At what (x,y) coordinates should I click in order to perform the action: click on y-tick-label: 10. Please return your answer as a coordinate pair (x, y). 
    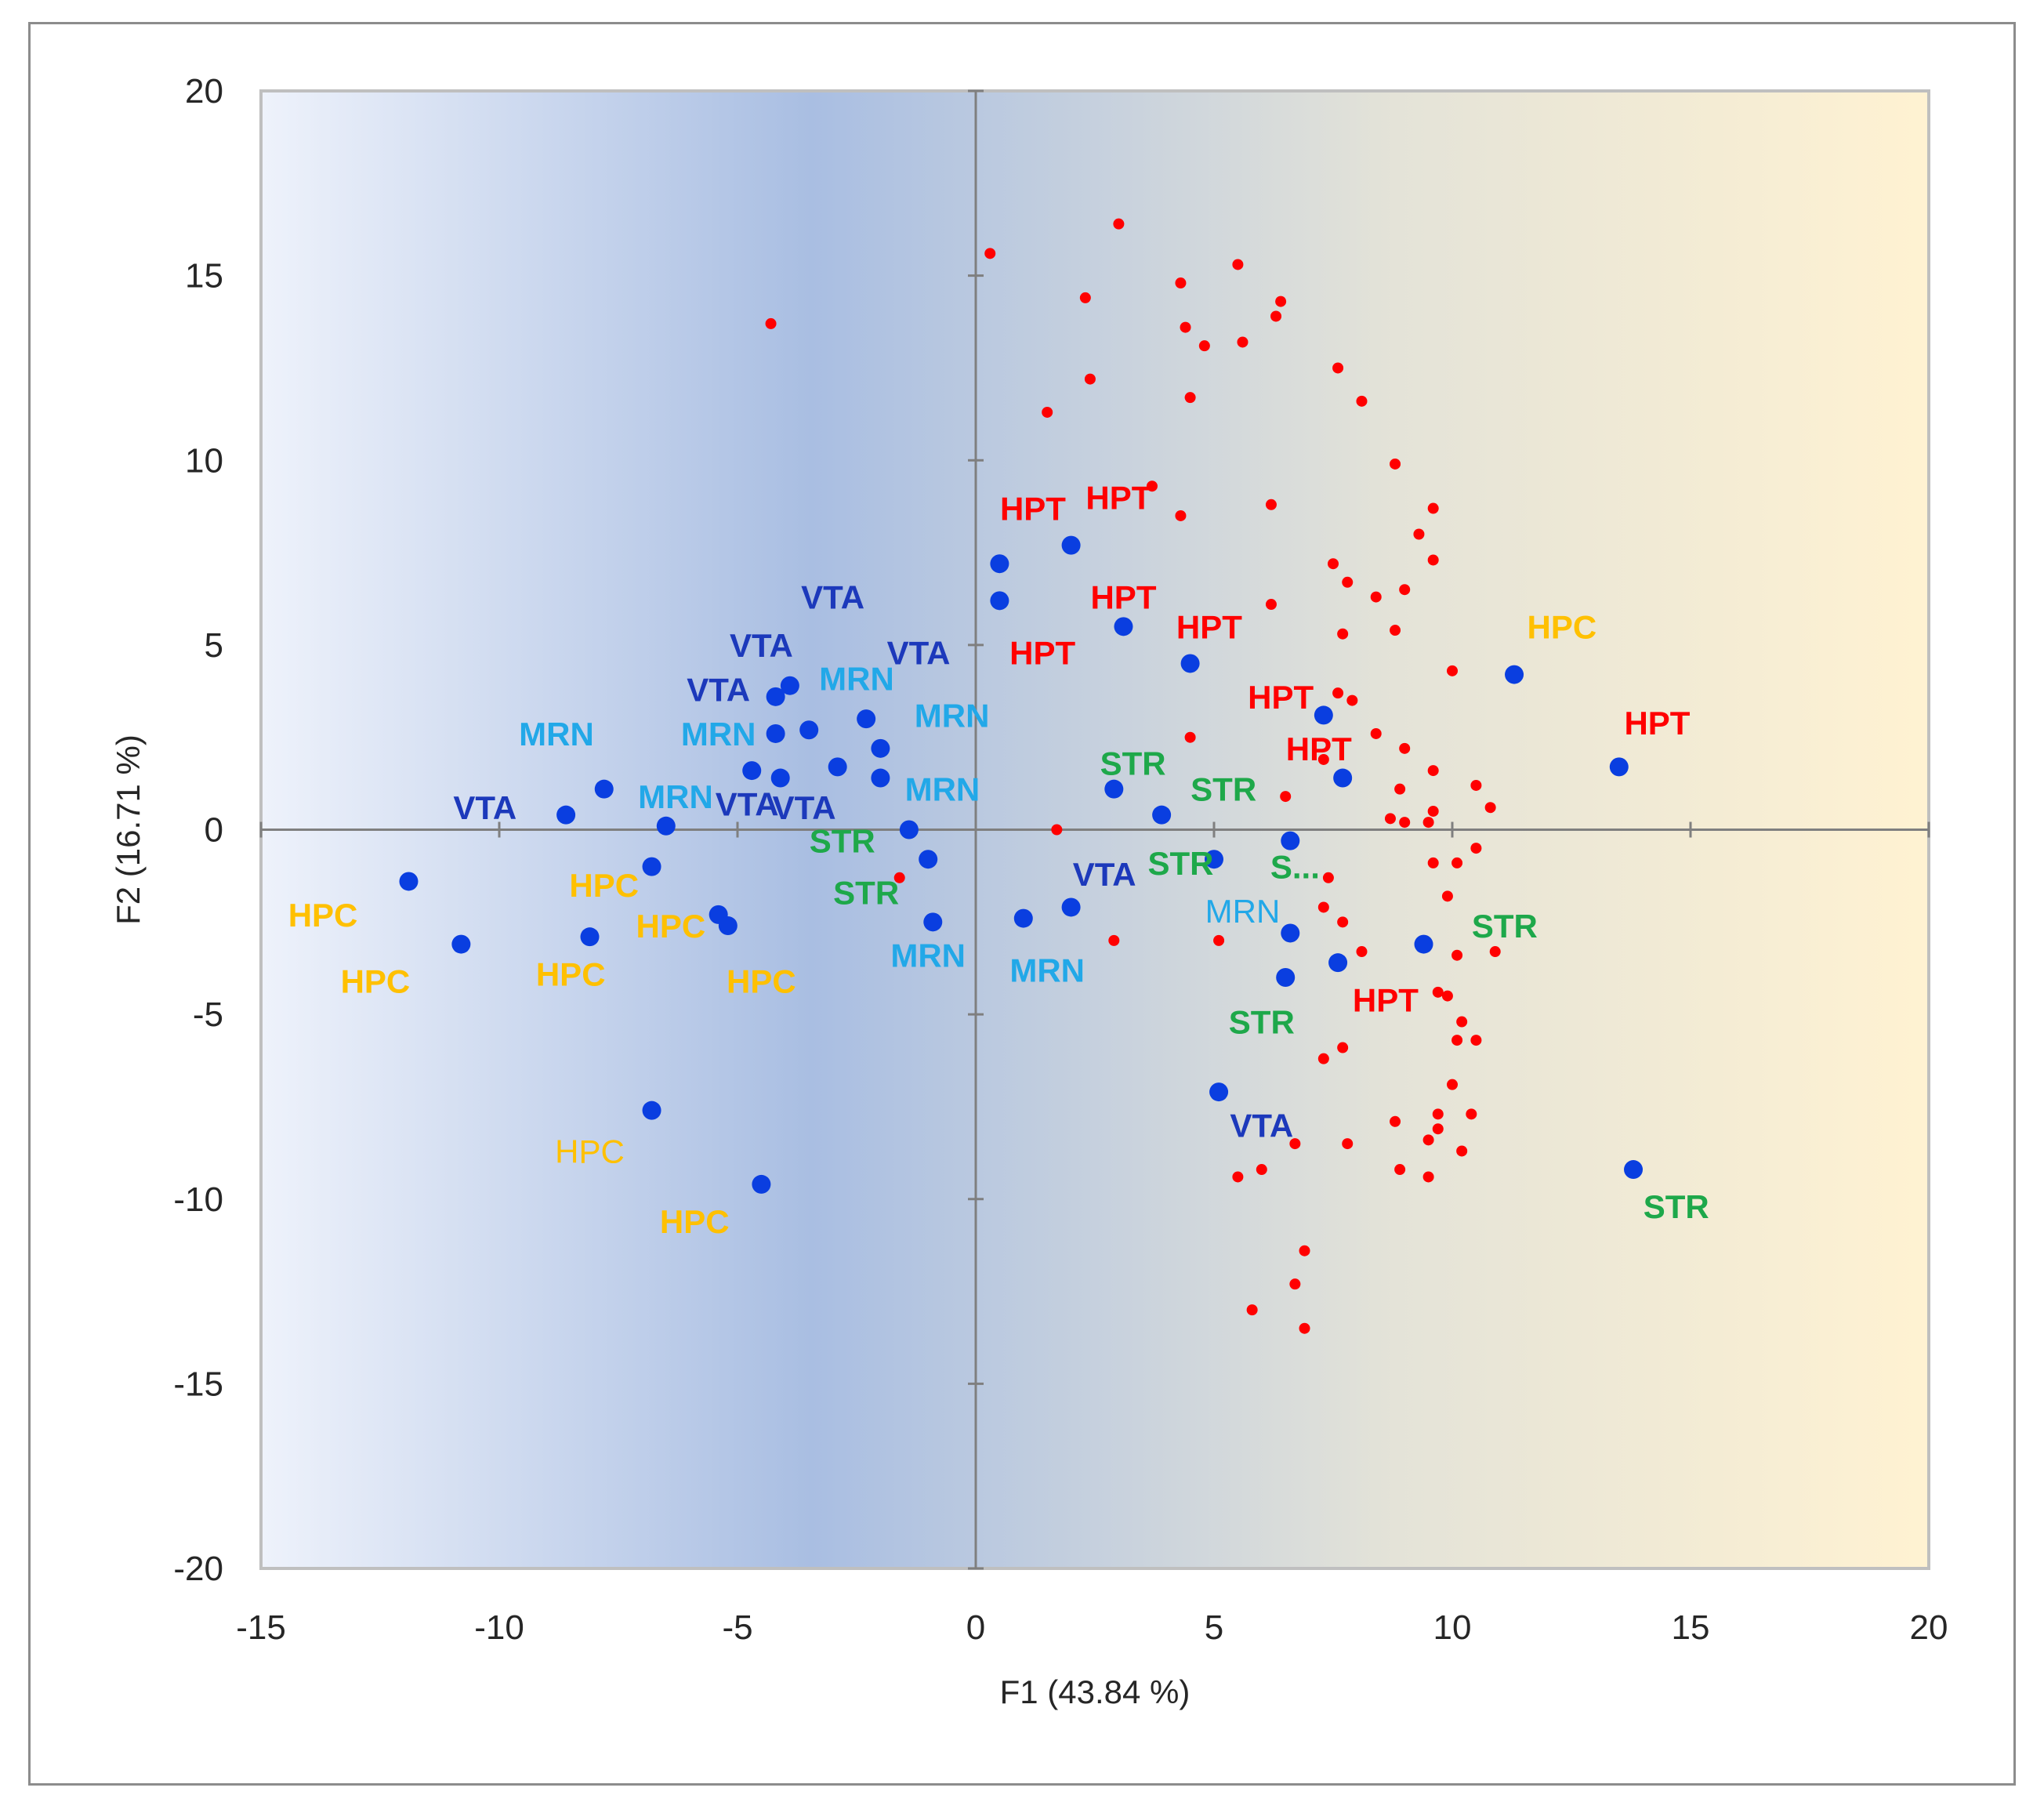
    Looking at the image, I should click on (204, 460).